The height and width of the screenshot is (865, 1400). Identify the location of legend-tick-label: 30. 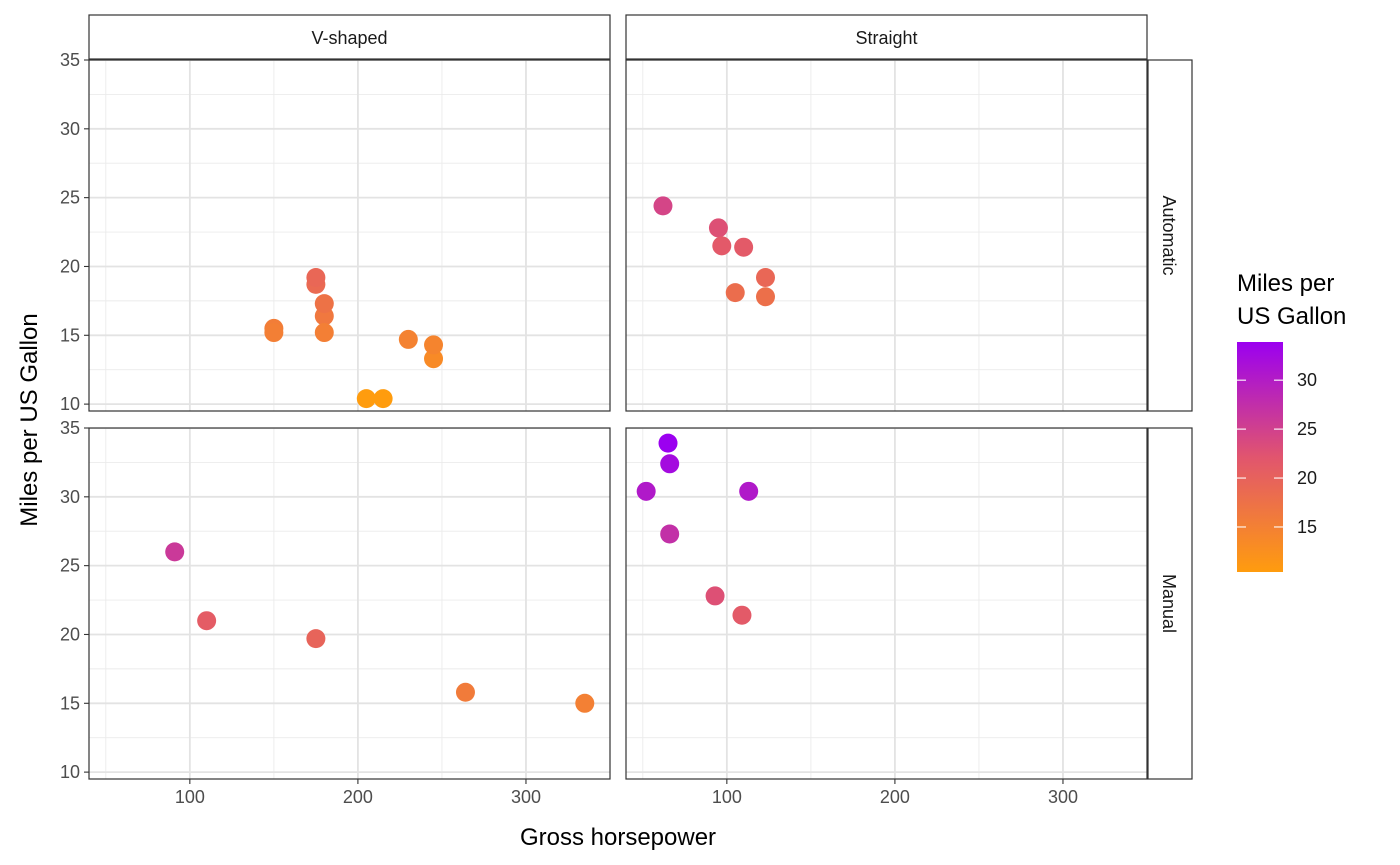
(1307, 380).